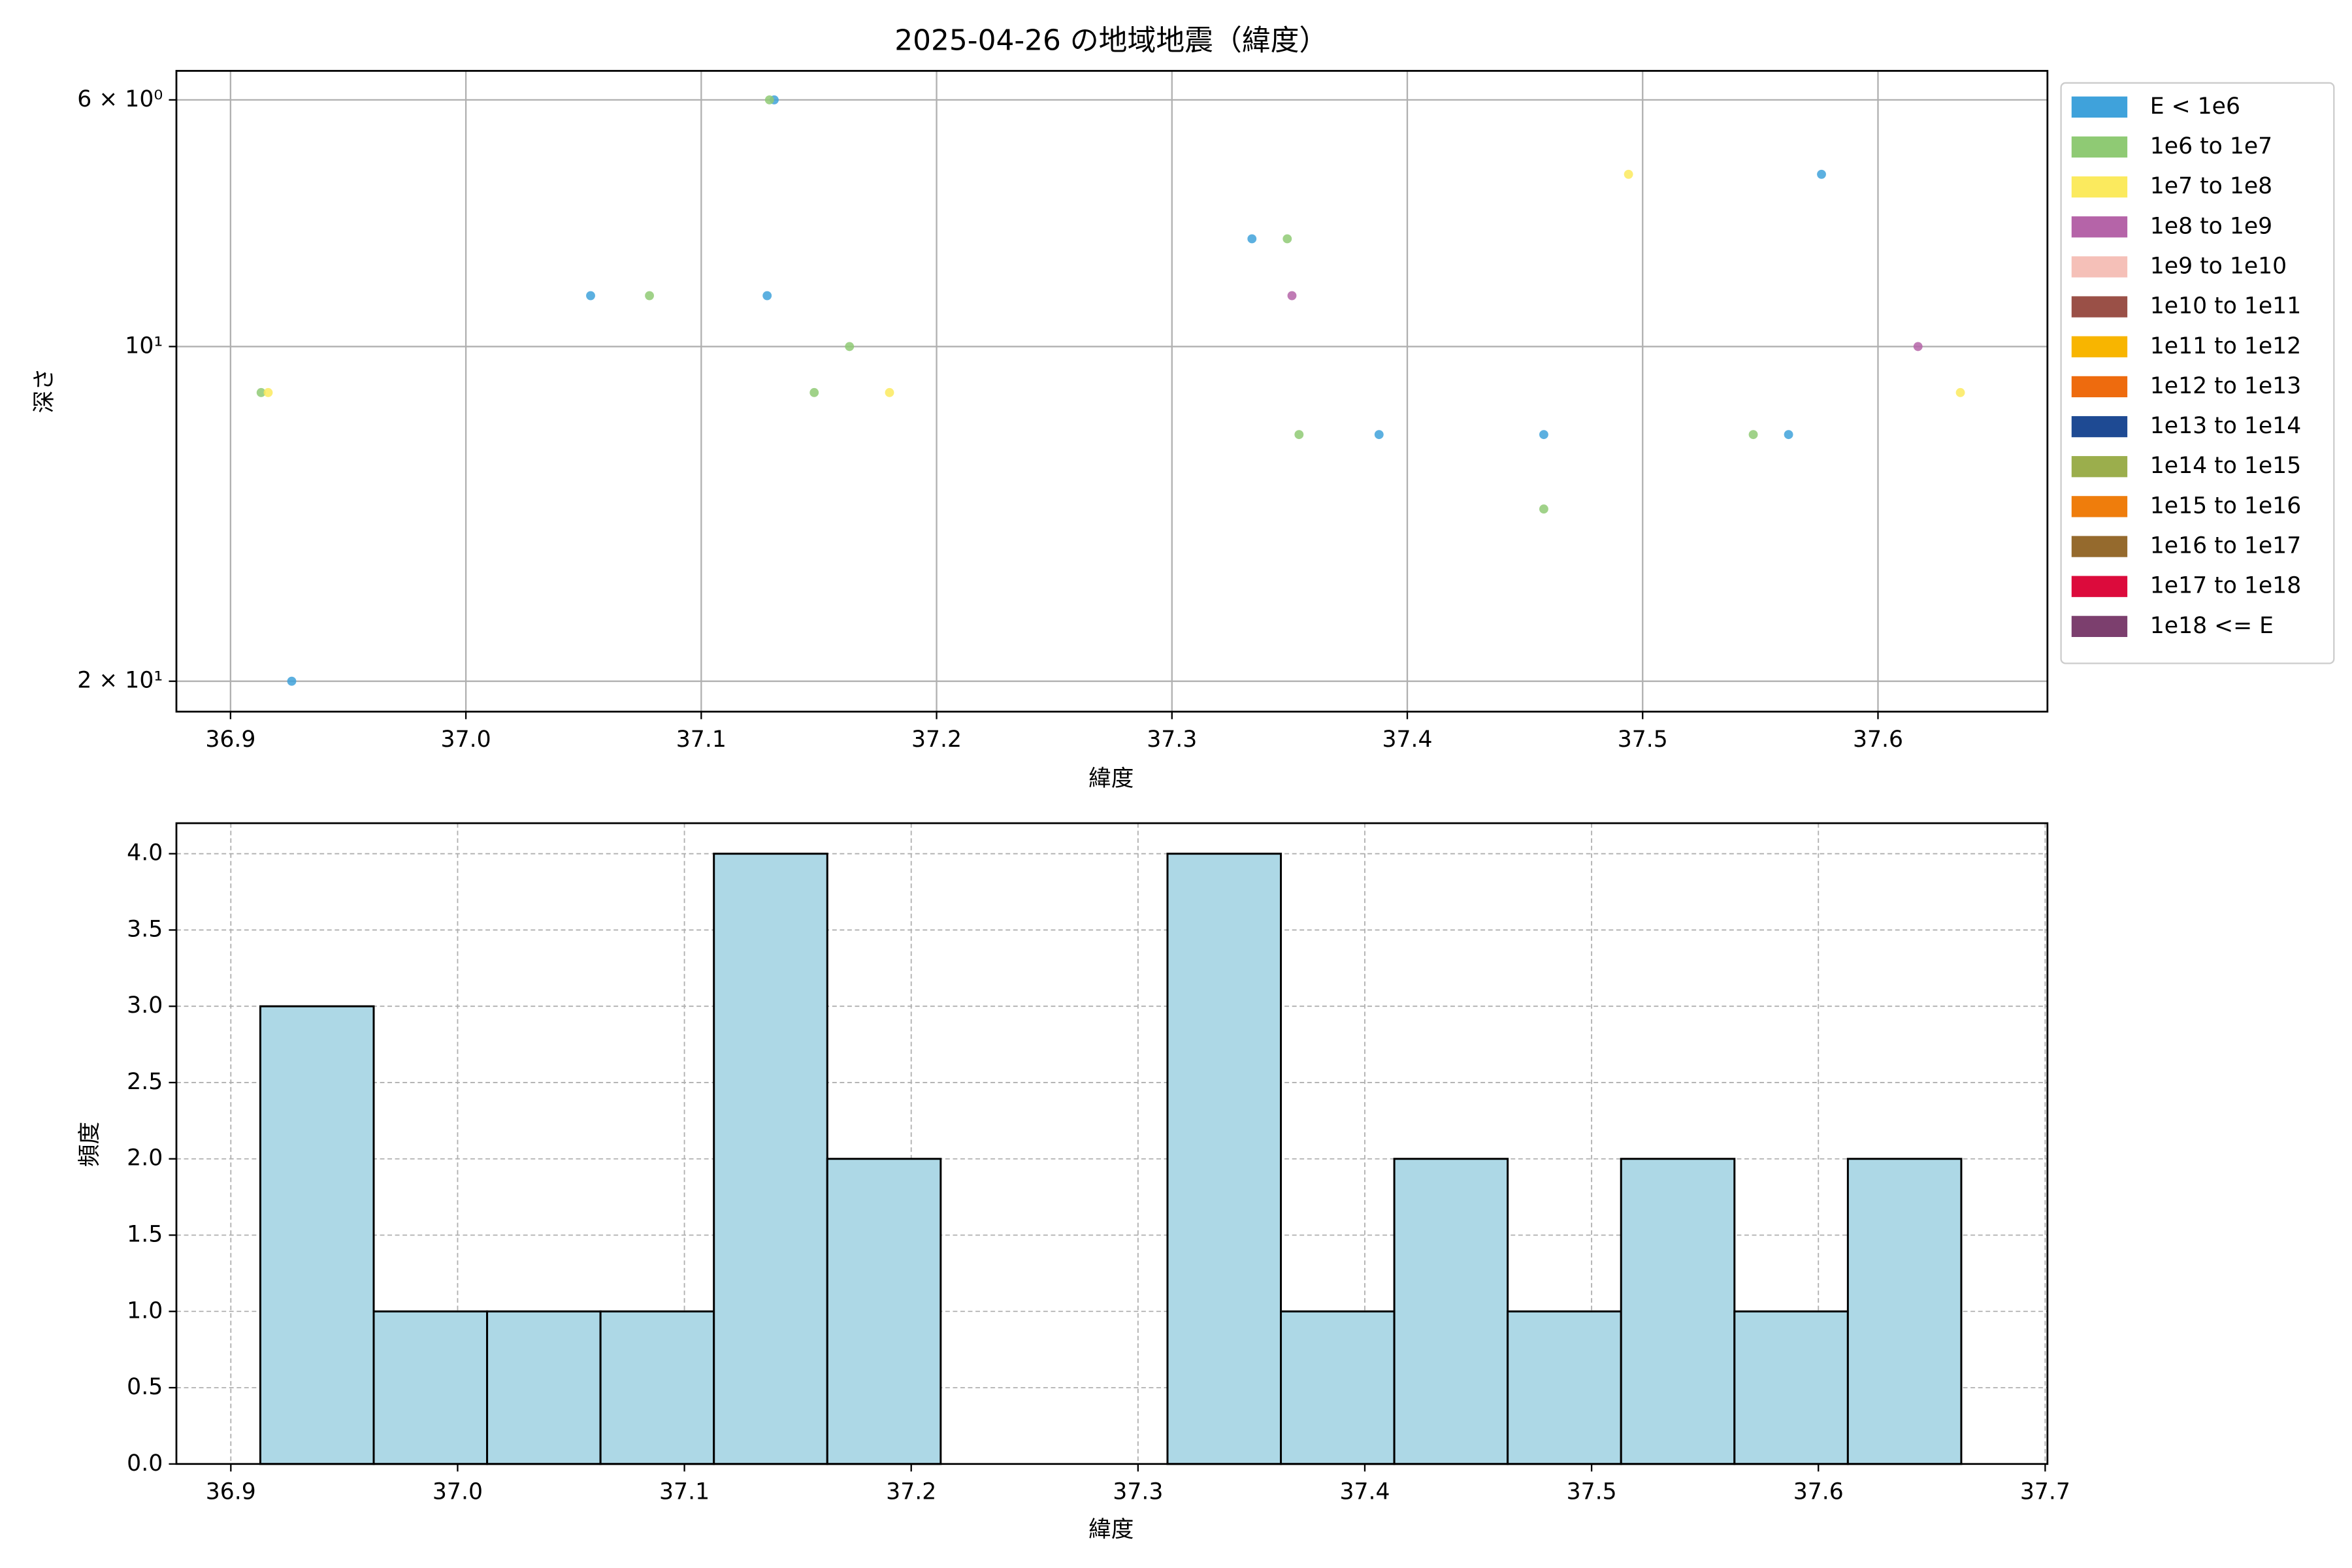  What do you see at coordinates (2225, 386) in the screenshot?
I see `legend-label: 1e12 to 1e13` at bounding box center [2225, 386].